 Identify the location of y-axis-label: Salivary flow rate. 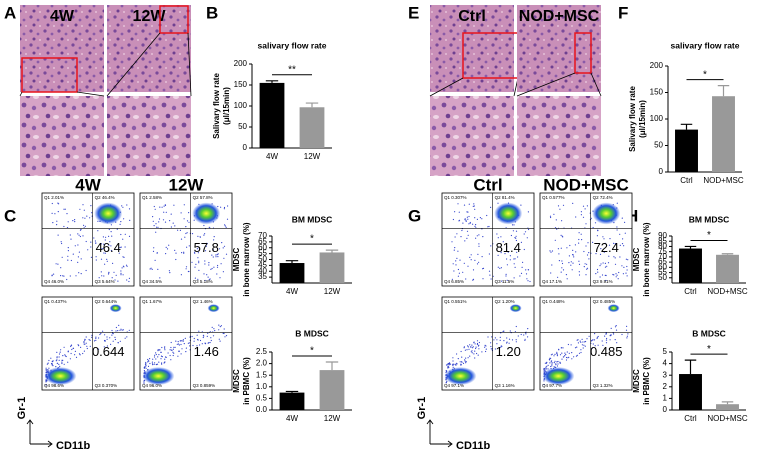
(216, 106).